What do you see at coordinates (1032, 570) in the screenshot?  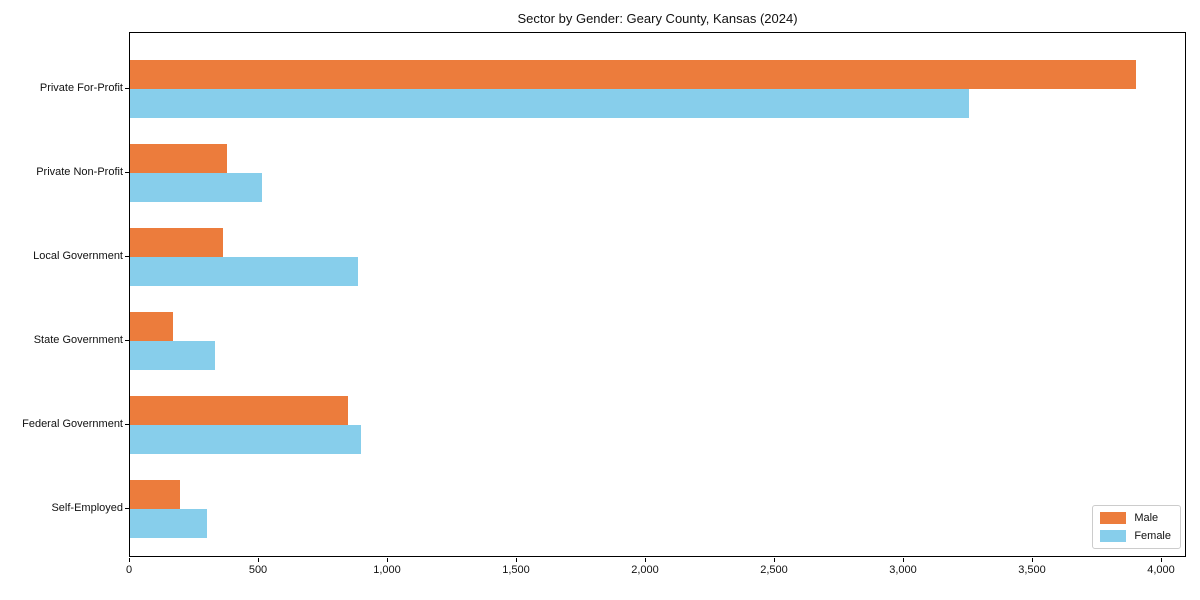 I see `x-tick-label: 3,500` at bounding box center [1032, 570].